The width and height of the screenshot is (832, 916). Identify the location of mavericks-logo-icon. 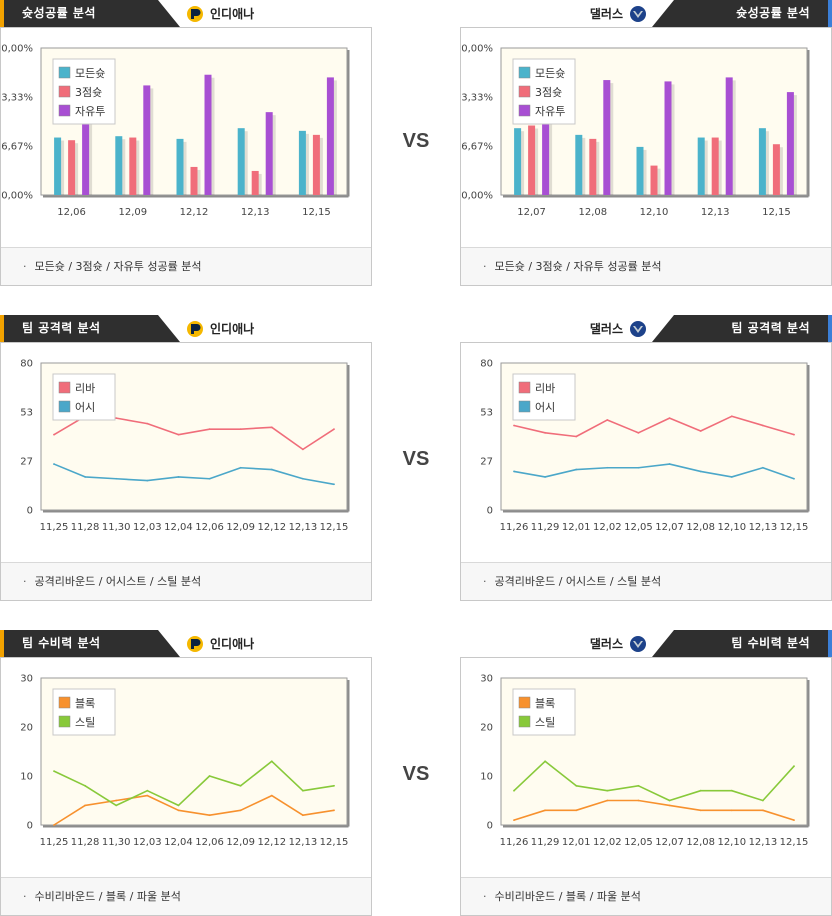
(638, 13).